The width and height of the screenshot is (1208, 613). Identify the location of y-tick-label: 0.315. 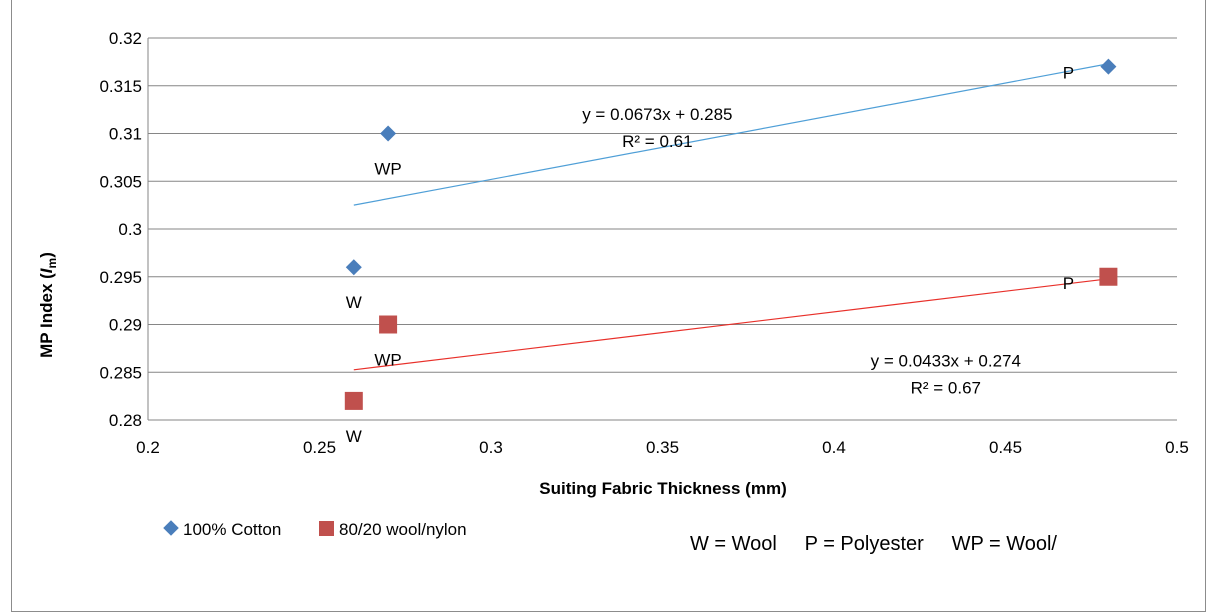
(120, 86).